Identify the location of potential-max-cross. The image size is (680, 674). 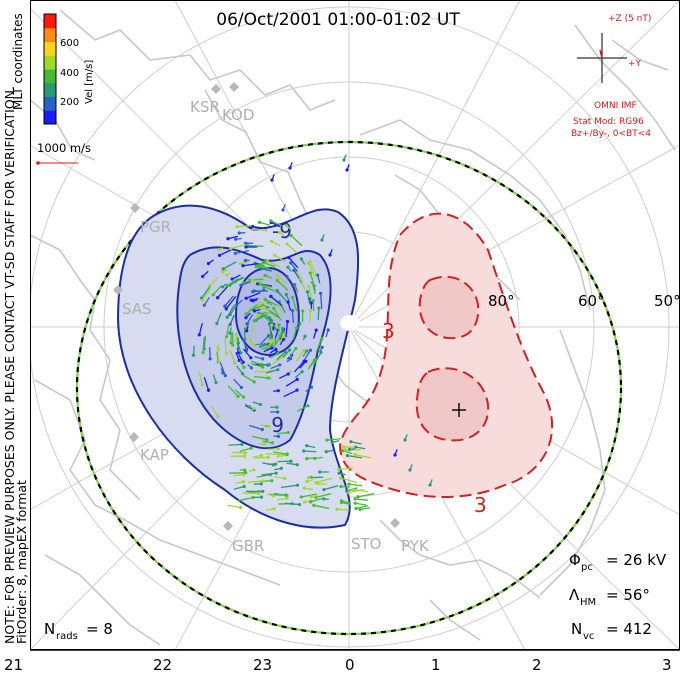
(459, 410).